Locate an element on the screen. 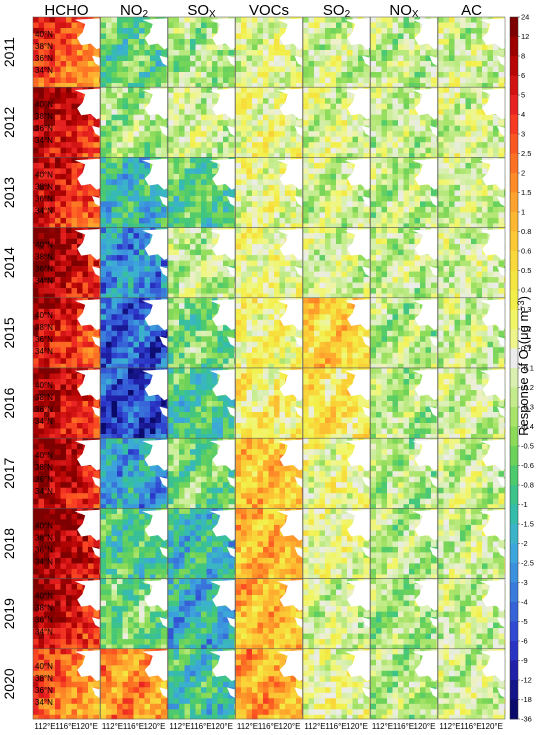  panel-NOX-2020 is located at coordinates (404, 684).